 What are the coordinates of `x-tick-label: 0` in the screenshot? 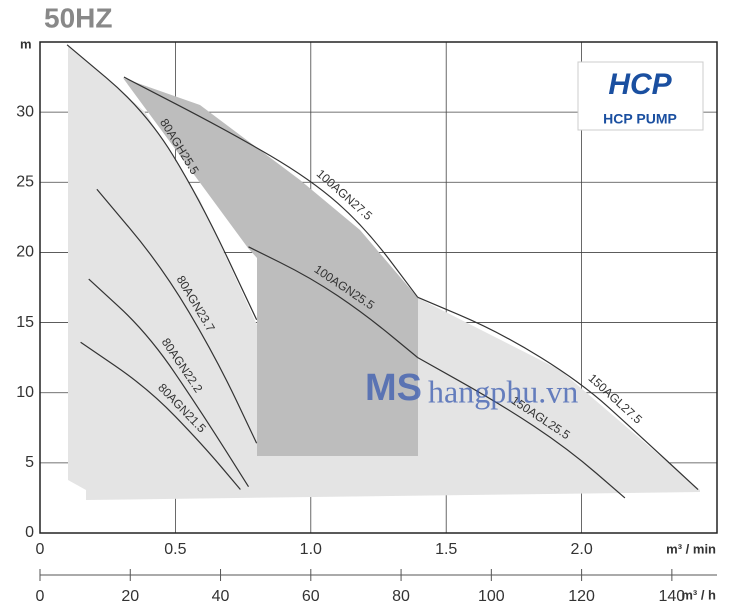 It's located at (40, 549).